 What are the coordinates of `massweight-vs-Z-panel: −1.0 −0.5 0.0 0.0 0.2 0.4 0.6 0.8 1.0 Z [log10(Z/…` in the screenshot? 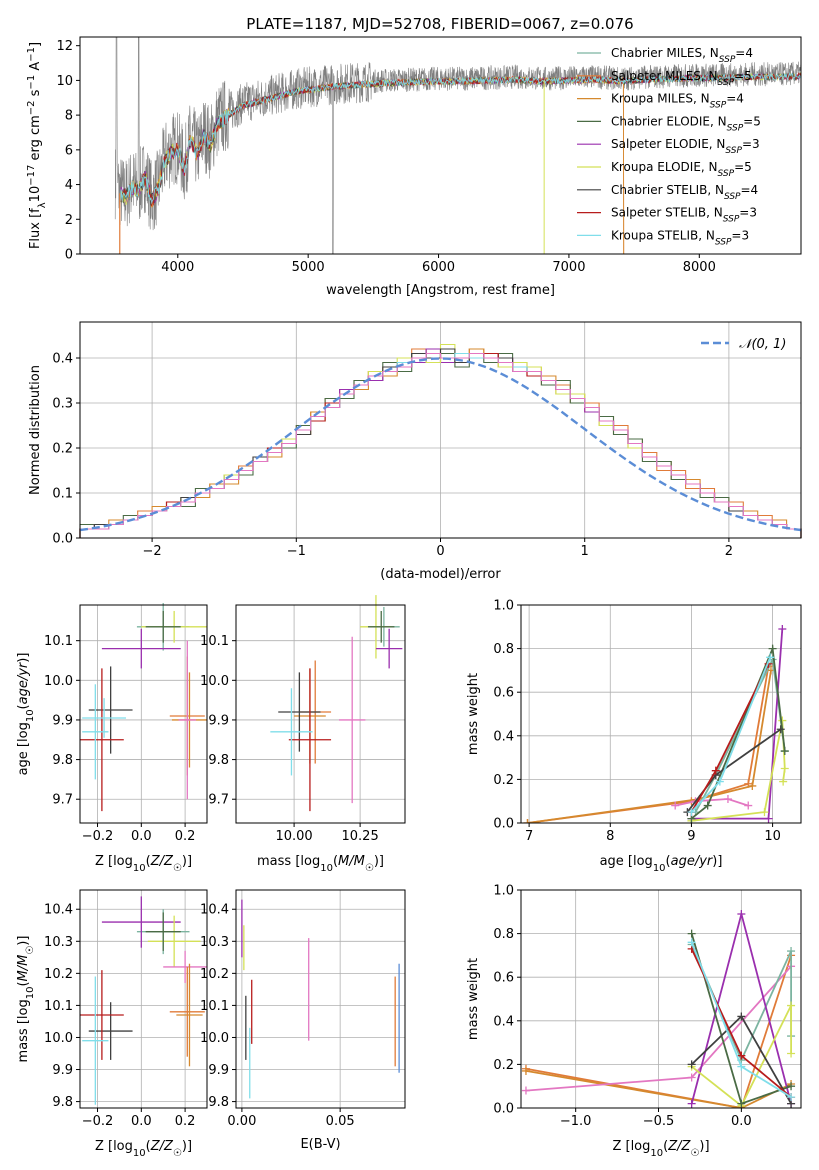 It's located at (634, 1021).